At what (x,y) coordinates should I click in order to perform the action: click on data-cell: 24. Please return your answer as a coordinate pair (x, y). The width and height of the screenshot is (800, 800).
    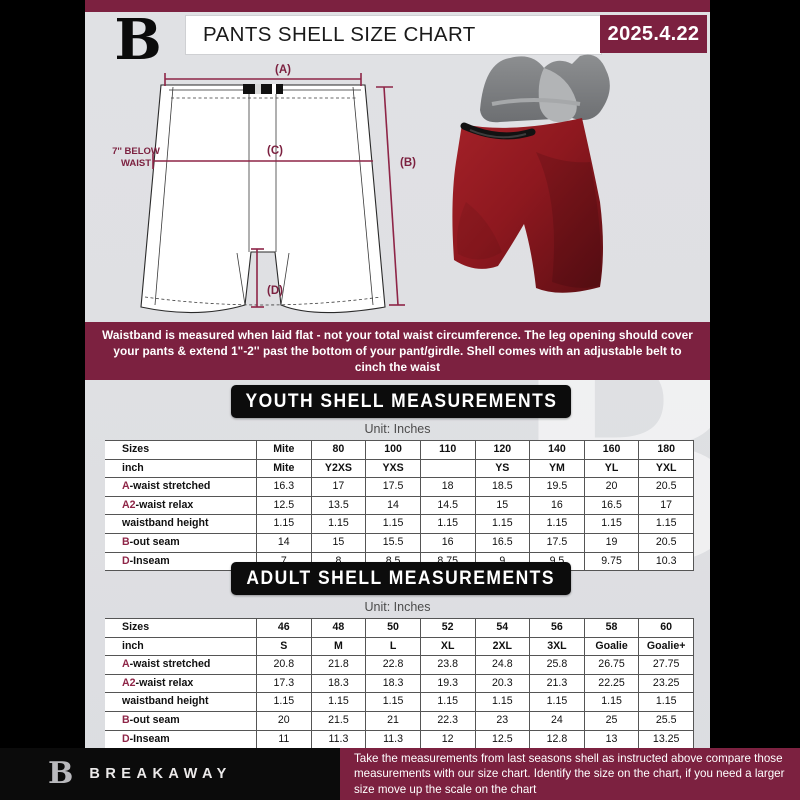
    Looking at the image, I should click on (557, 720).